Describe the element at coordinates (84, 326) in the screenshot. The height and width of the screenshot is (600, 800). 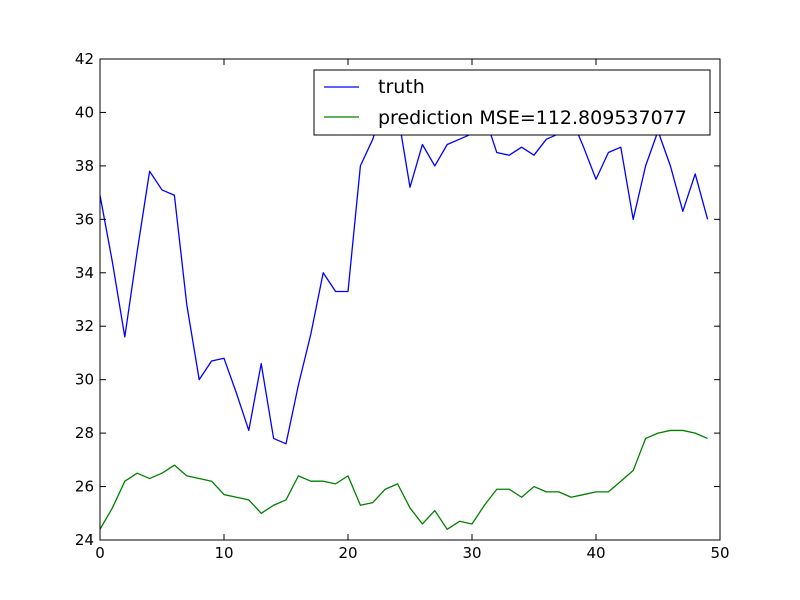
I see `y-tick-label: 32` at that location.